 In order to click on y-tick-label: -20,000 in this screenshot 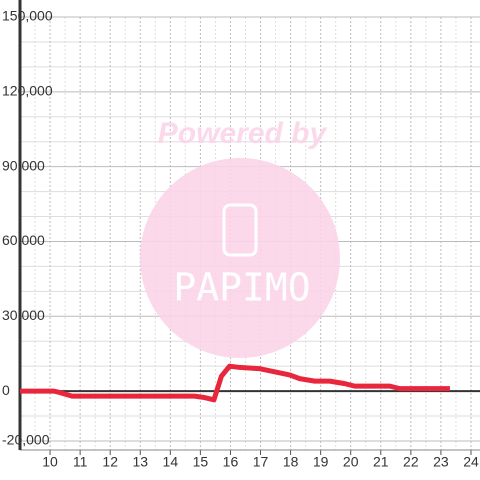, I will do `click(26, 440)`.